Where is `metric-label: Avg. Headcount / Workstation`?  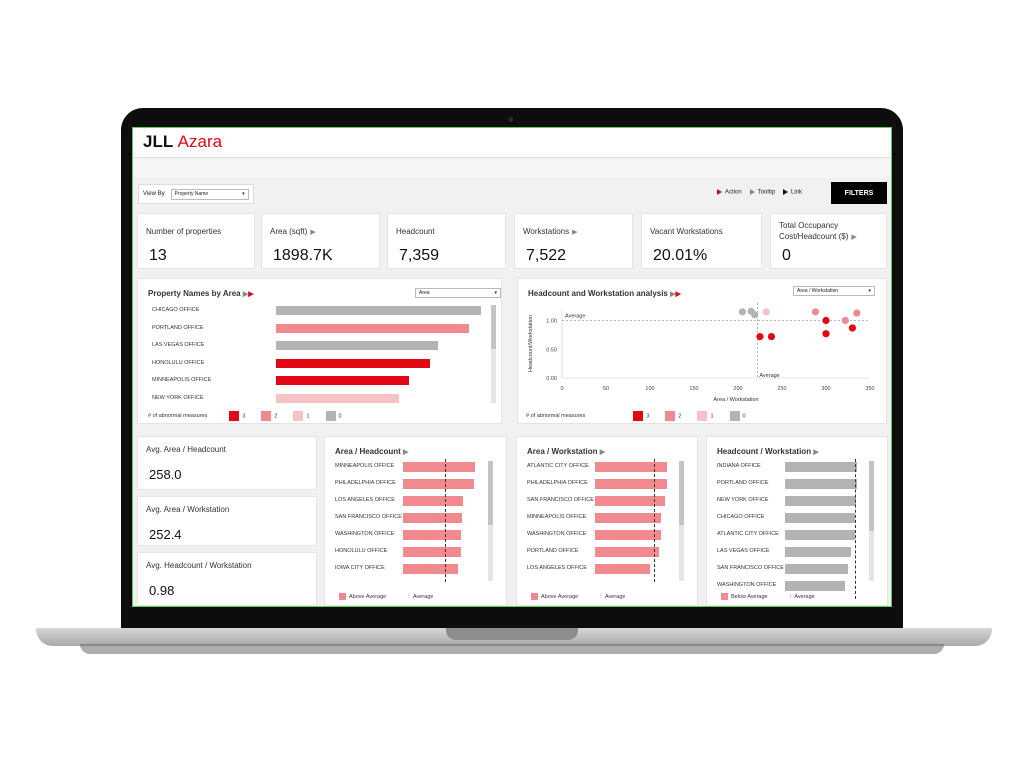
metric-label: Avg. Headcount / Workstation is located at coordinates (199, 565).